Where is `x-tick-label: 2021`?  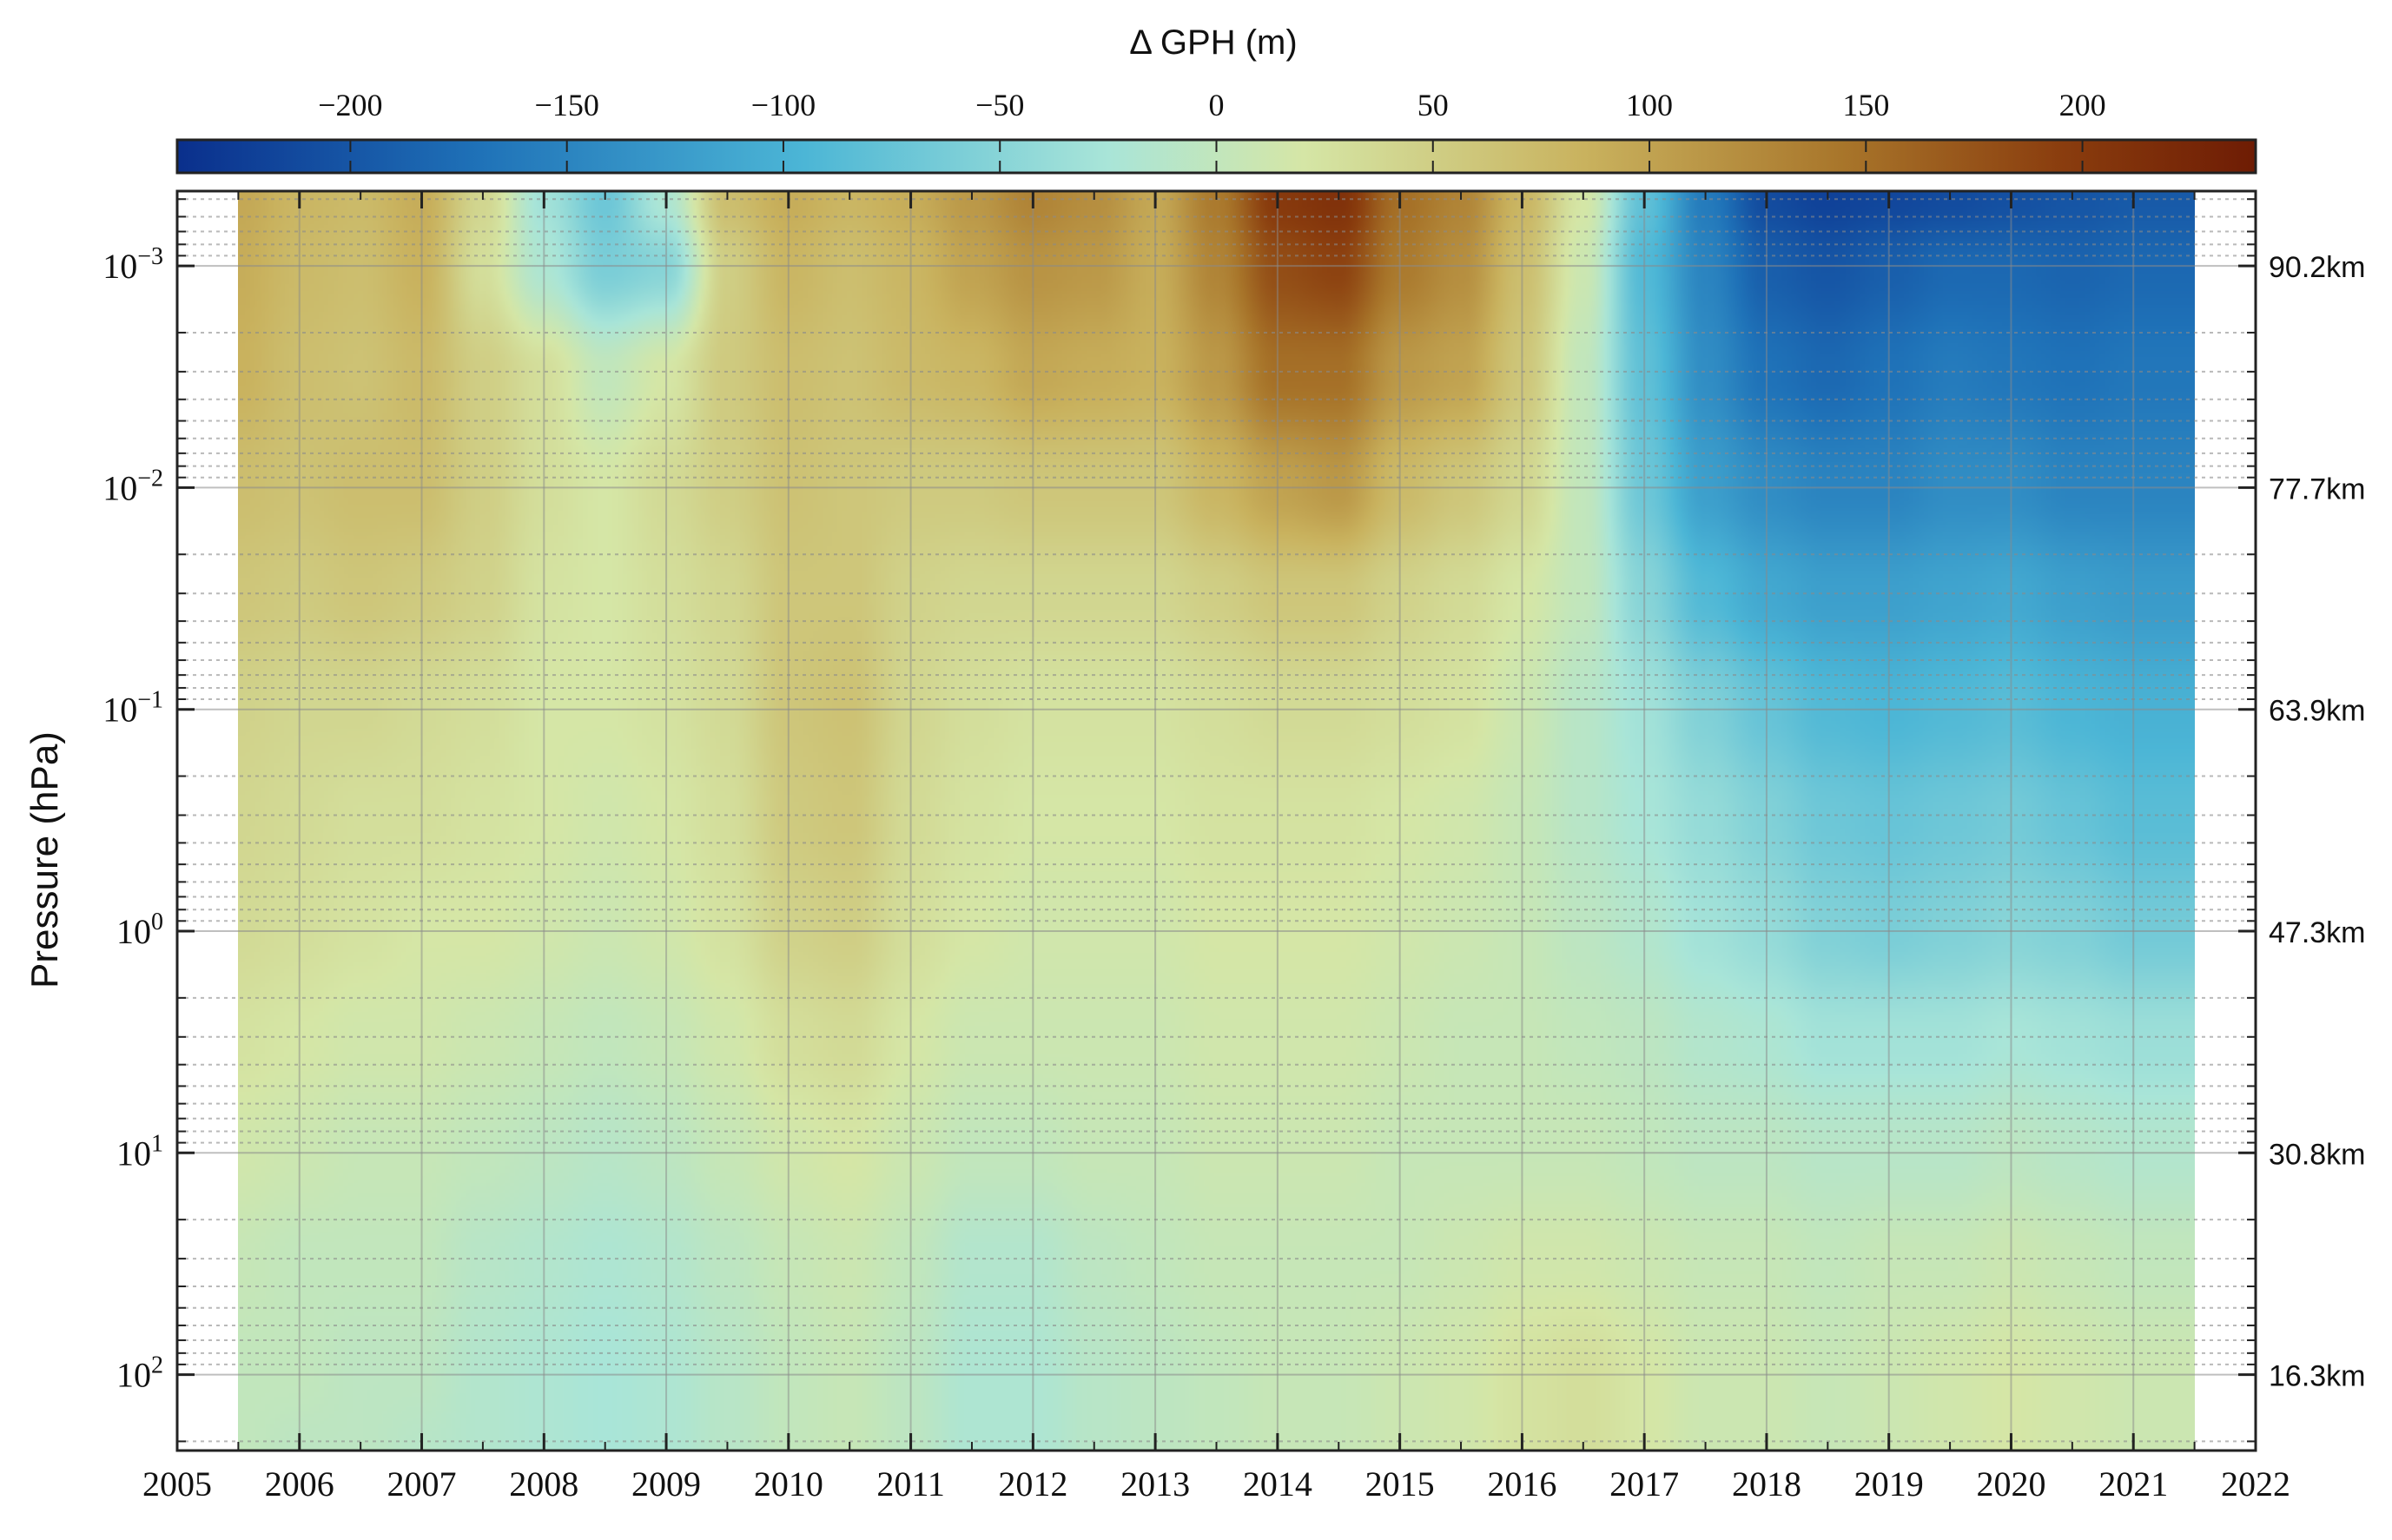 x-tick-label: 2021 is located at coordinates (2133, 1484).